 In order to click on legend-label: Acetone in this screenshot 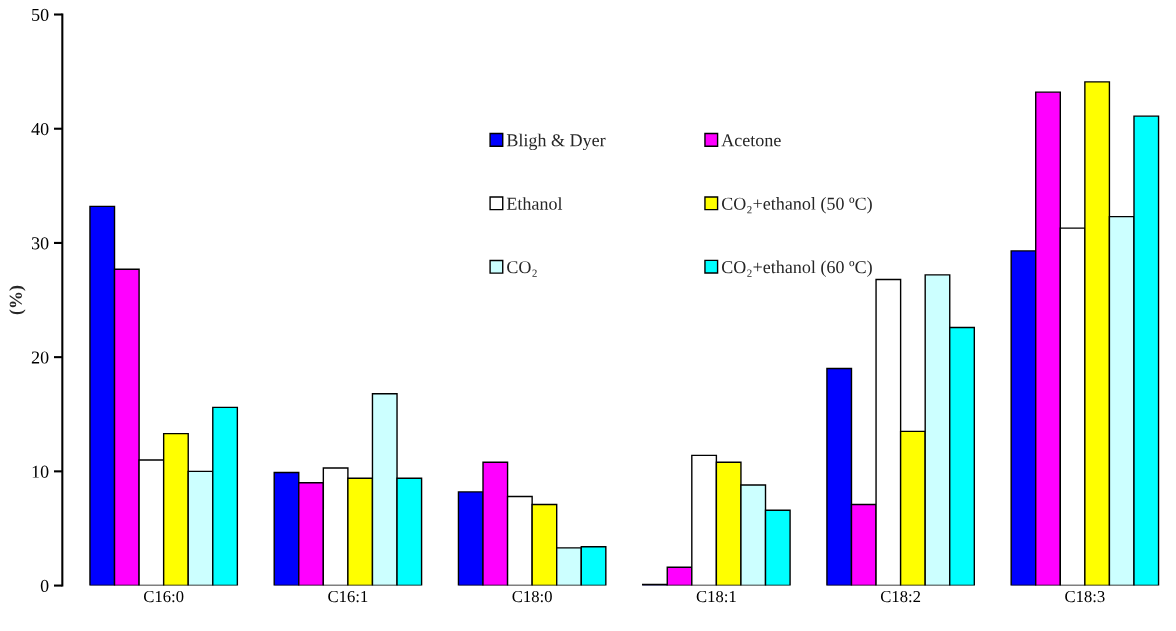, I will do `click(751, 140)`.